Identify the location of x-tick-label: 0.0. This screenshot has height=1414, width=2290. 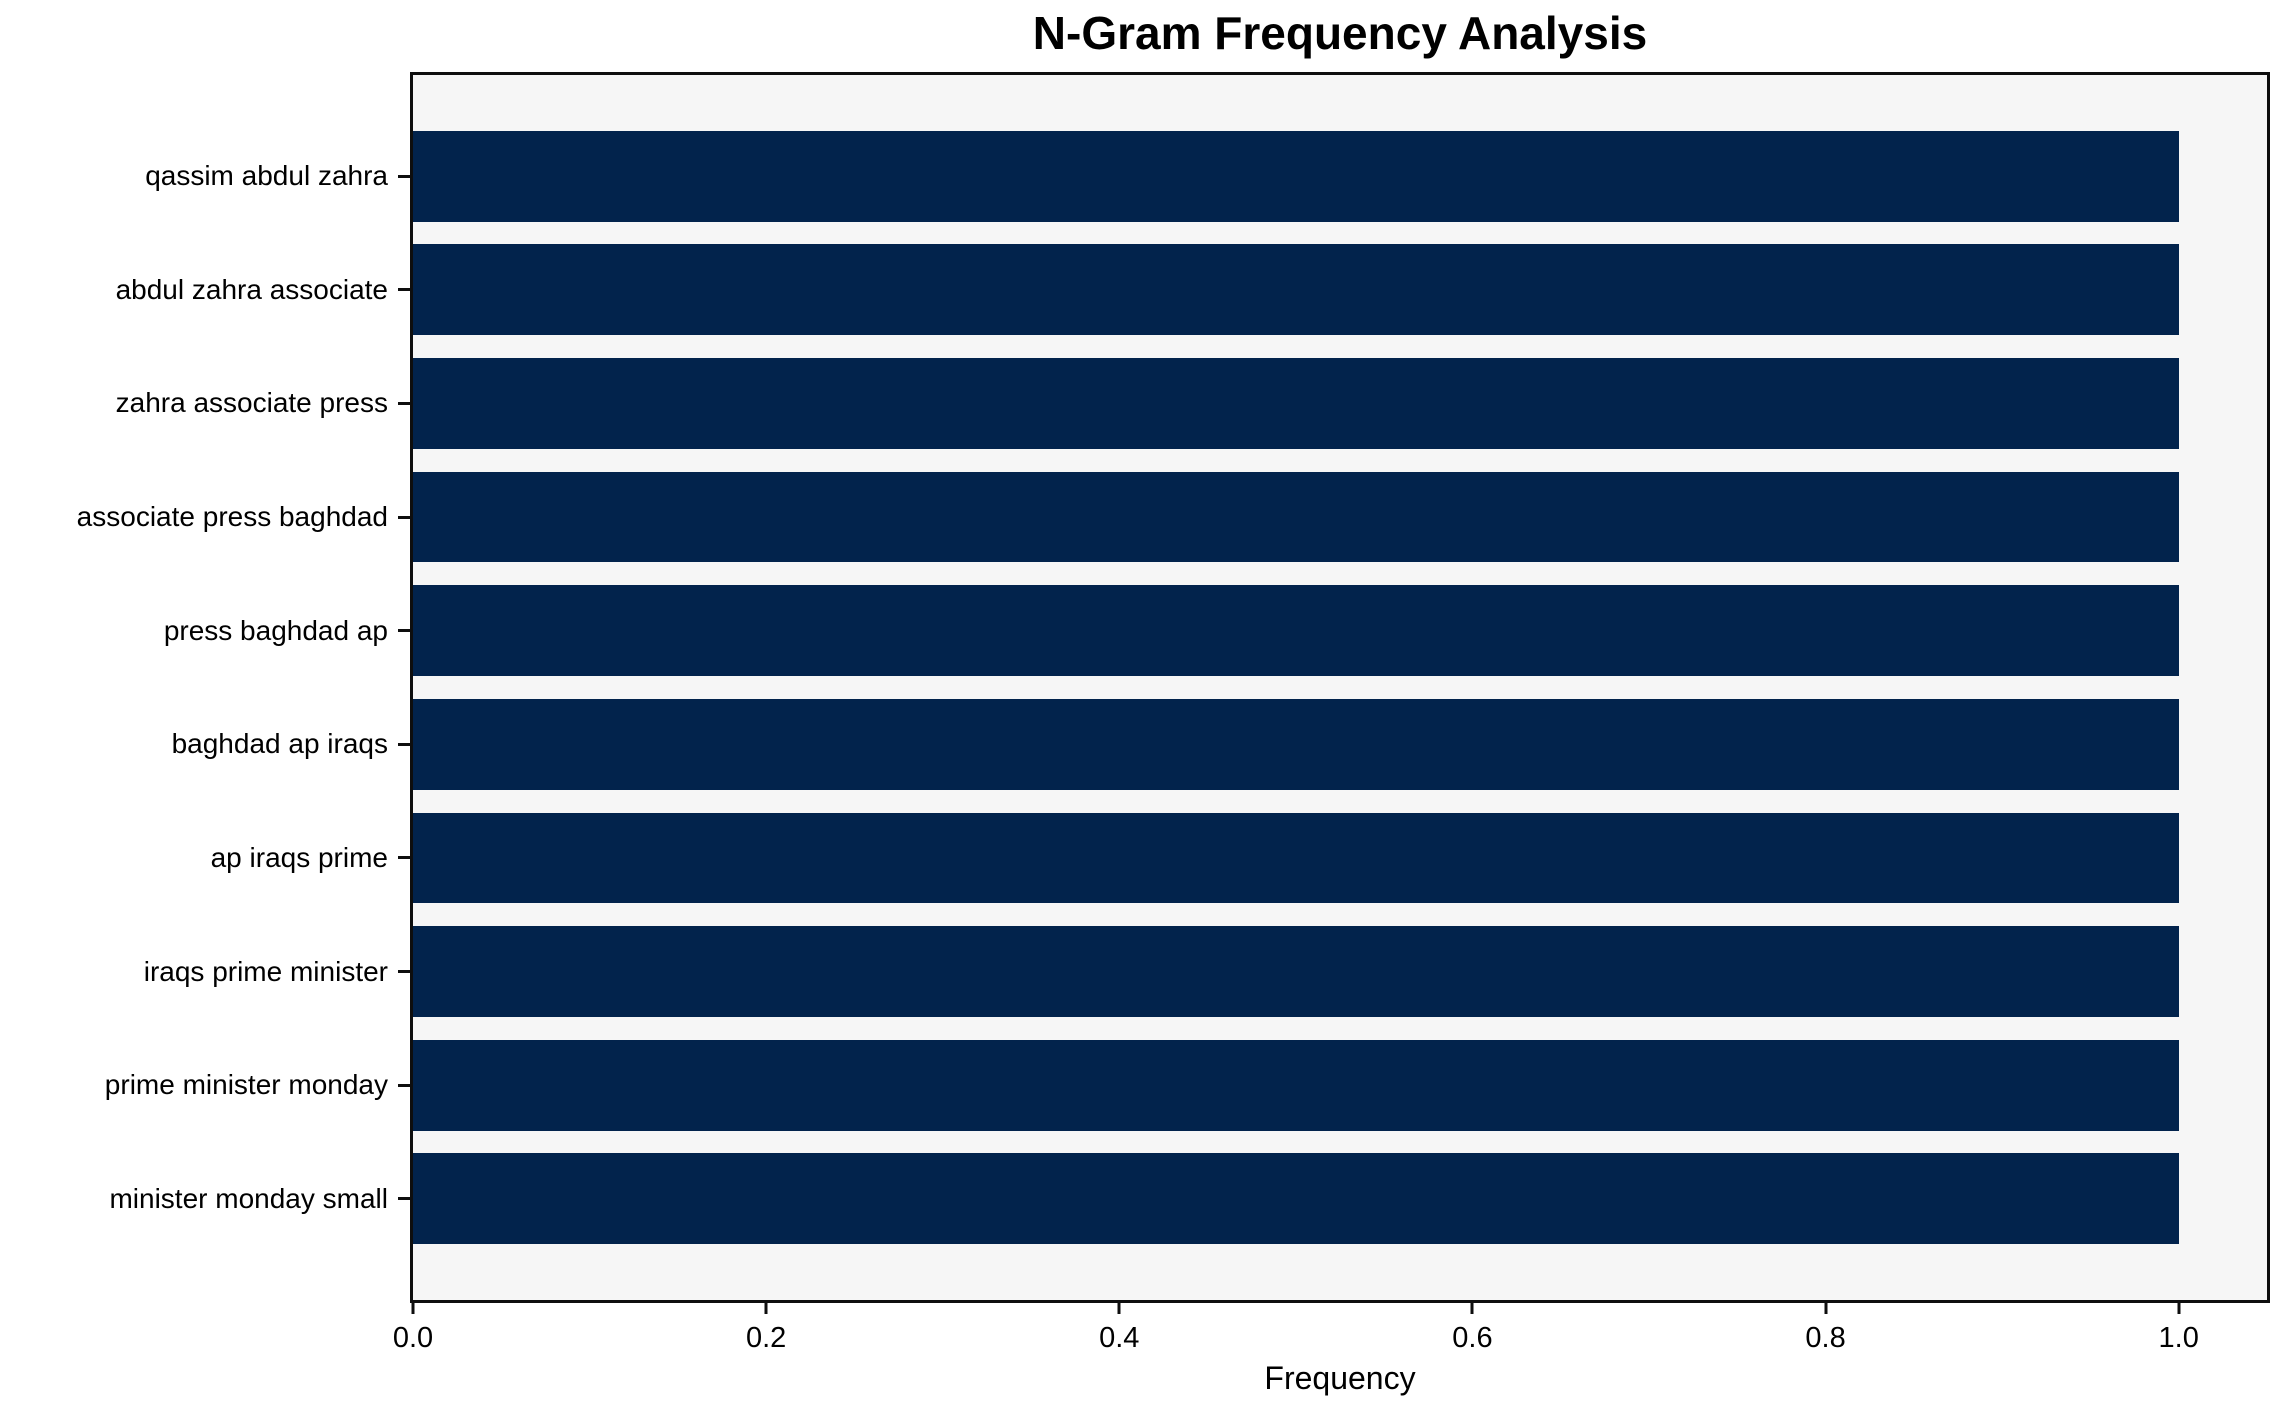
(413, 1338).